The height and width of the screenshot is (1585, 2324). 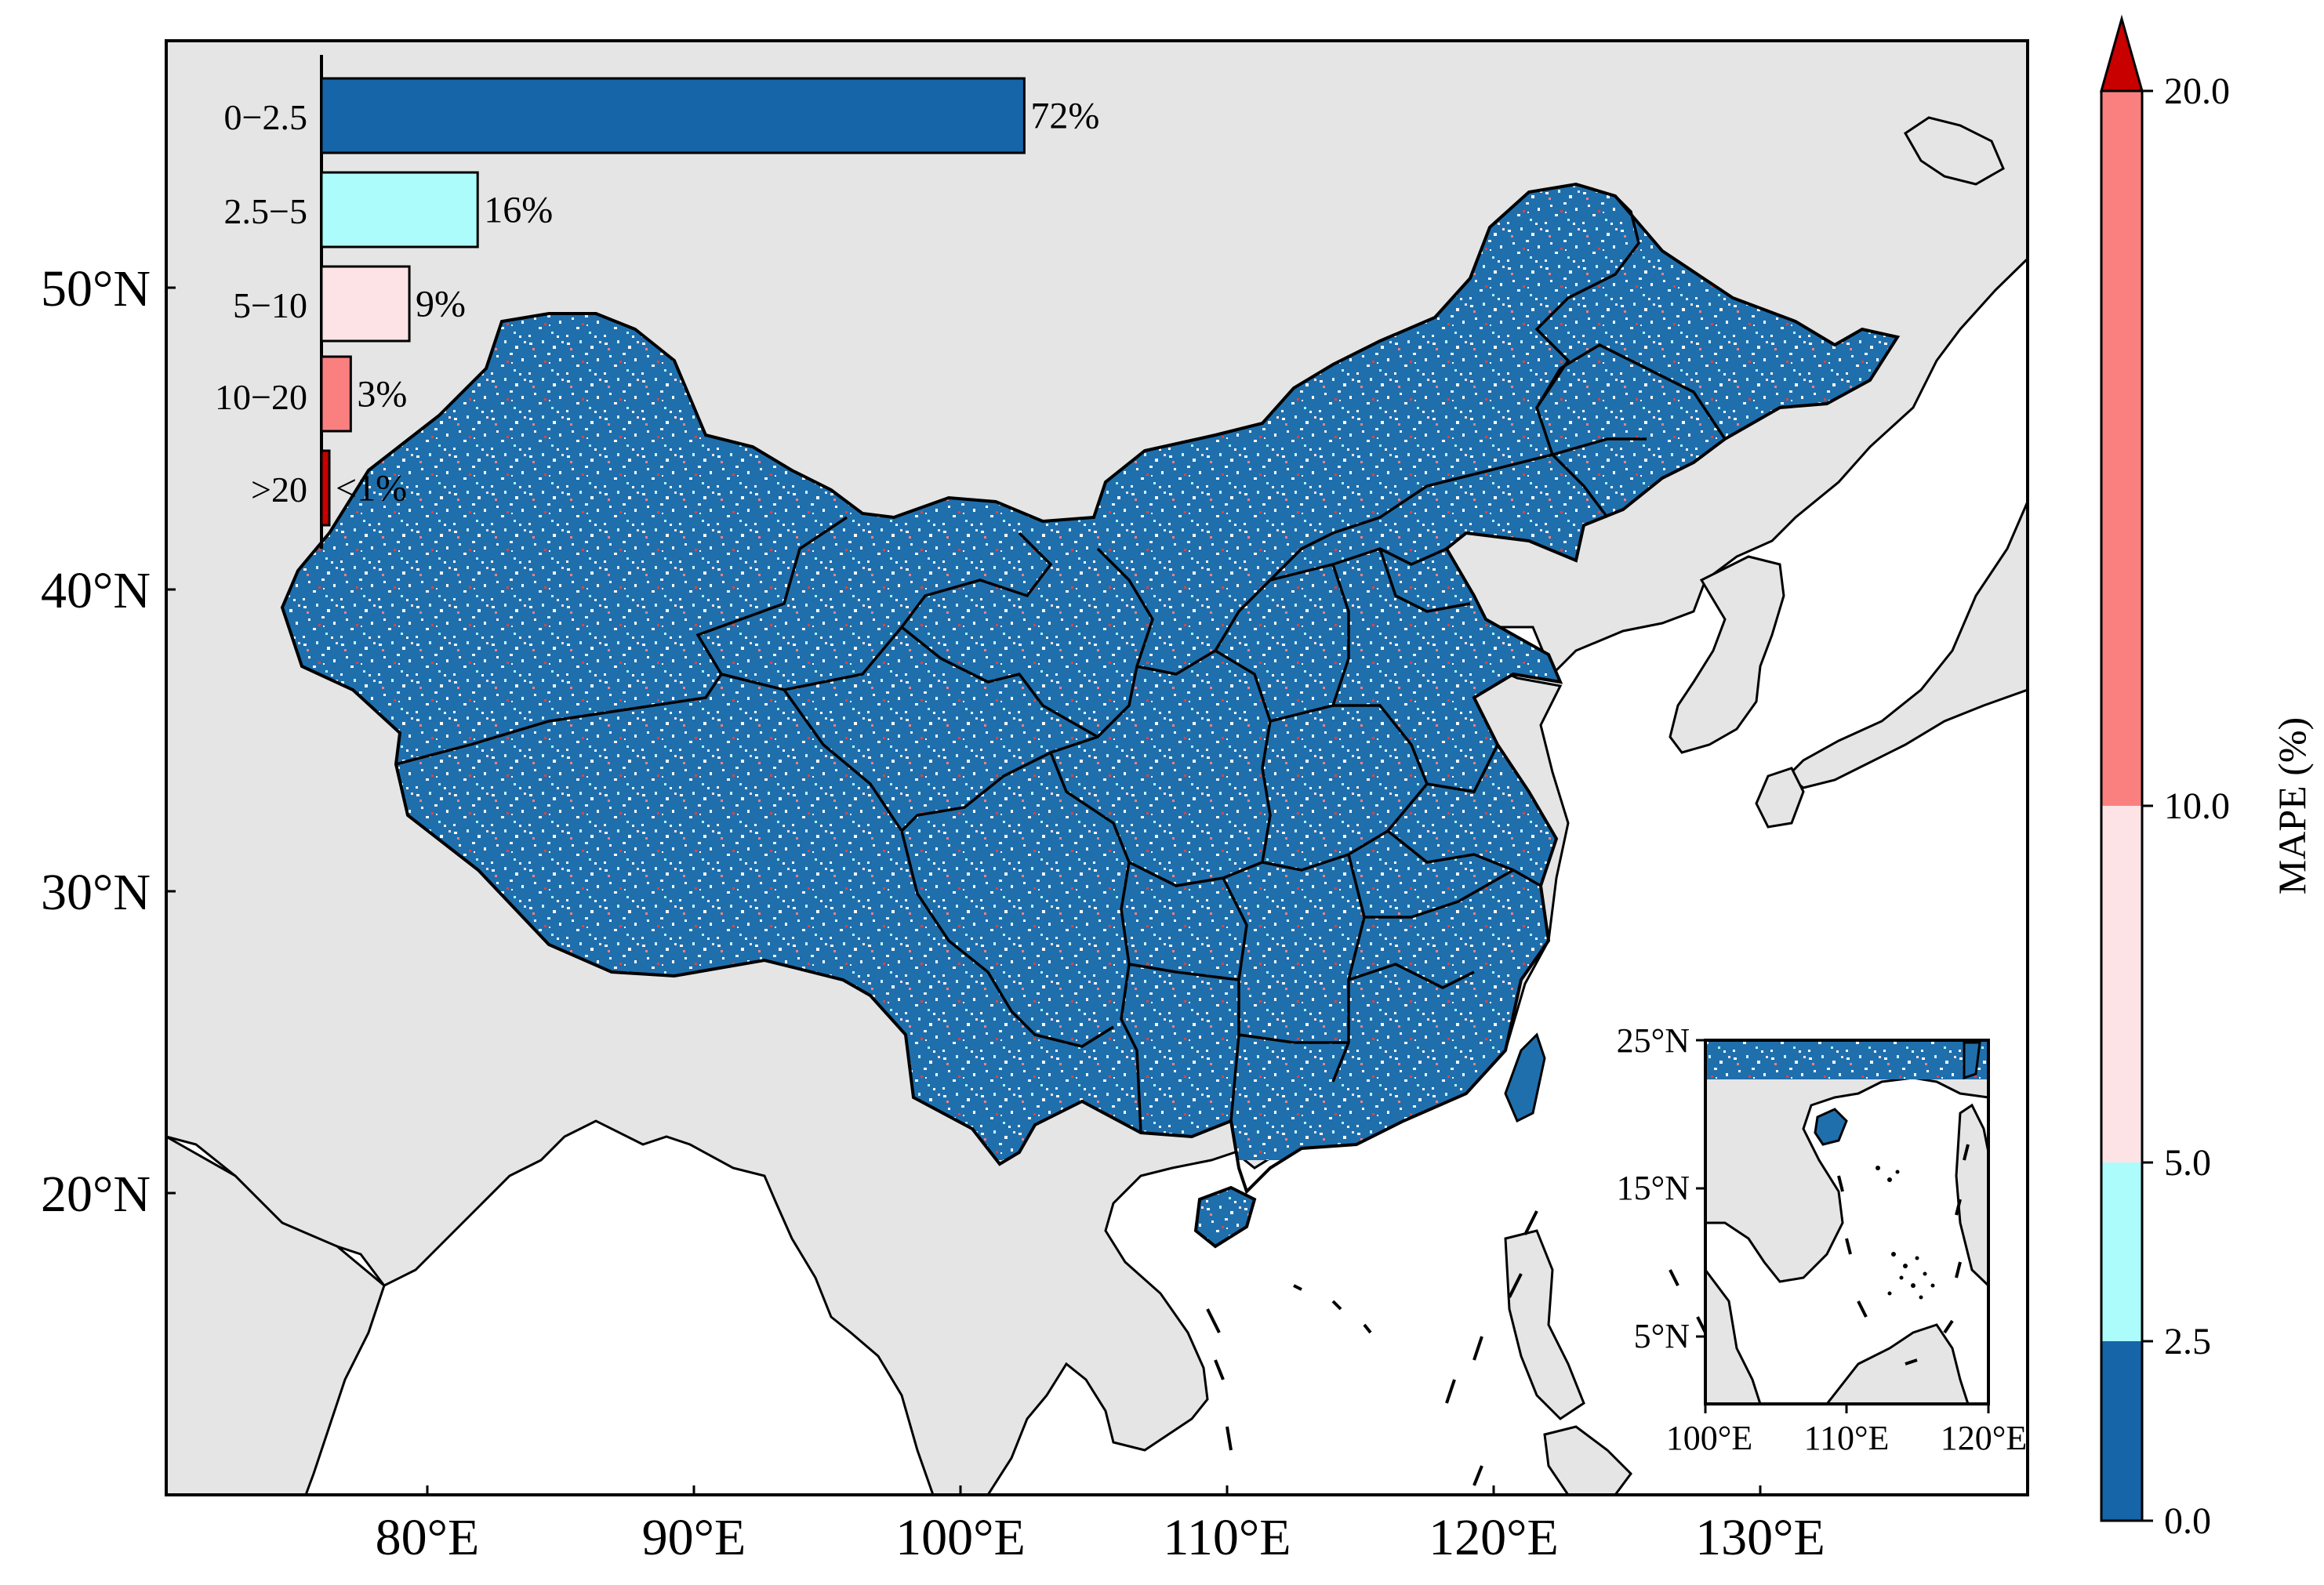 What do you see at coordinates (1544, 1324) in the screenshot?
I see `land-luzon` at bounding box center [1544, 1324].